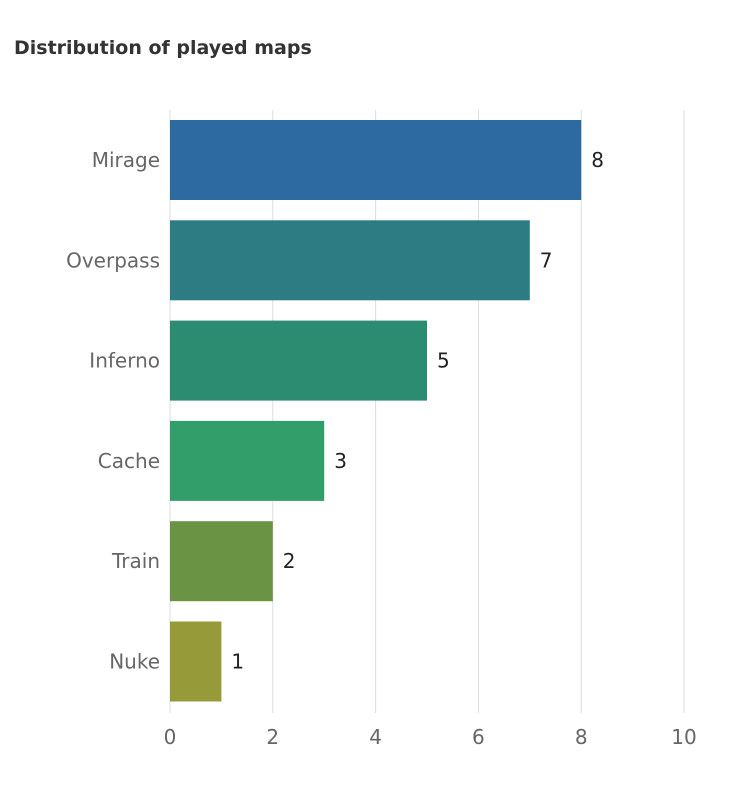 This screenshot has height=792, width=730. Describe the element at coordinates (443, 361) in the screenshot. I see `value-label: 5` at that location.